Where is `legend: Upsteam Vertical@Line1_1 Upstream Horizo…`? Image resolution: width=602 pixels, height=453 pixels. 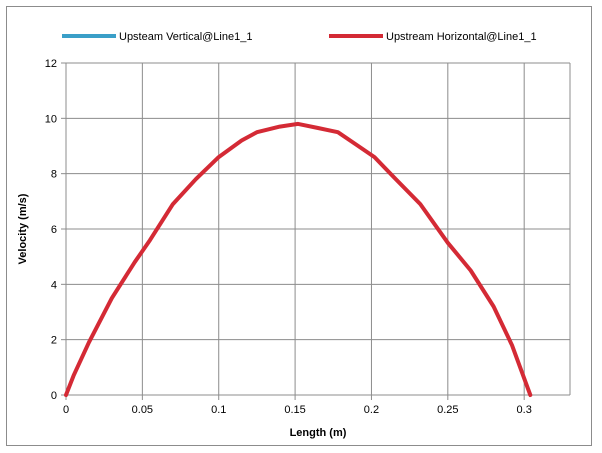
legend: Upsteam Vertical@Line1_1 Upstream Horizo… is located at coordinates (299, 37).